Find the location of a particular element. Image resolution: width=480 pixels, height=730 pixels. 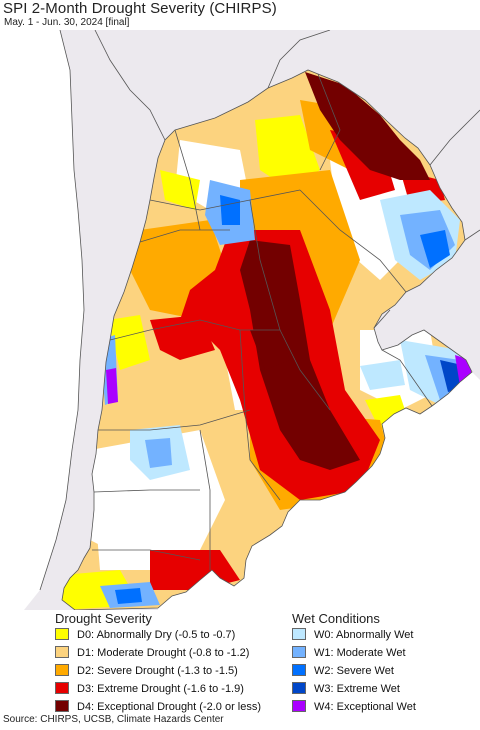

swatch-d2 is located at coordinates (62, 670).